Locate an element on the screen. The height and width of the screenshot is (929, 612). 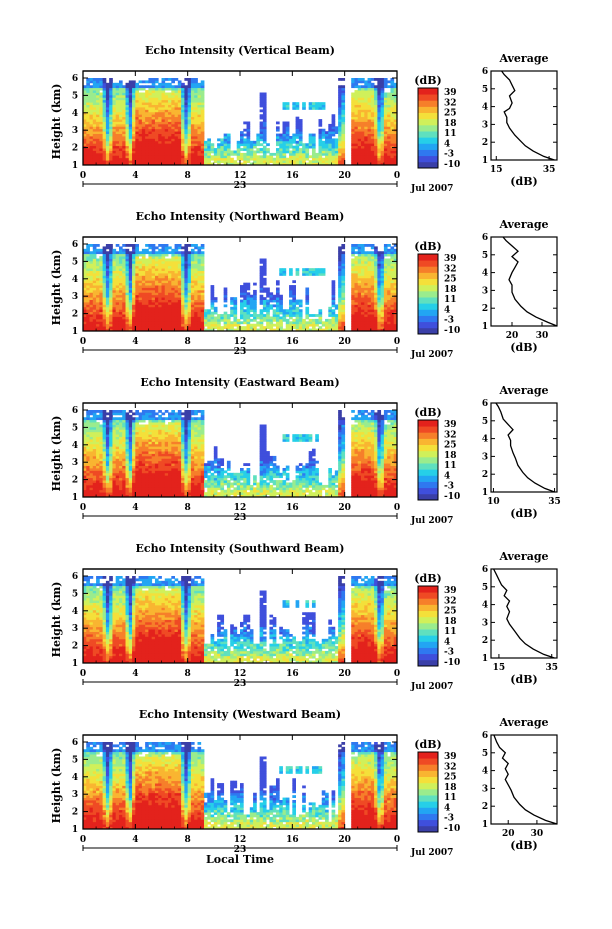
profile-y-tick-label: 3 is located at coordinates (485, 125).